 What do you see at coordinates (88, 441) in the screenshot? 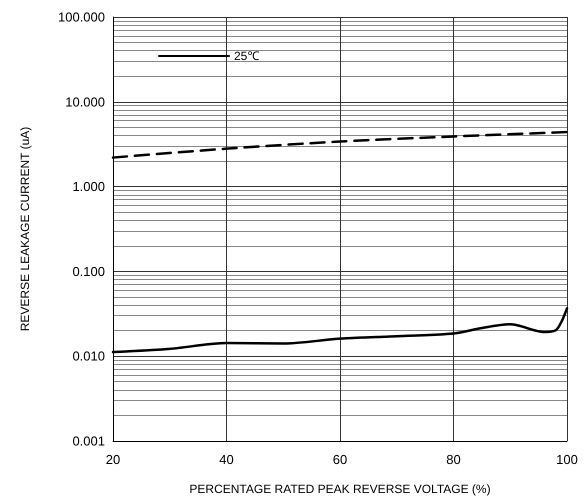
I see `y-tick-label: 0.001` at bounding box center [88, 441].